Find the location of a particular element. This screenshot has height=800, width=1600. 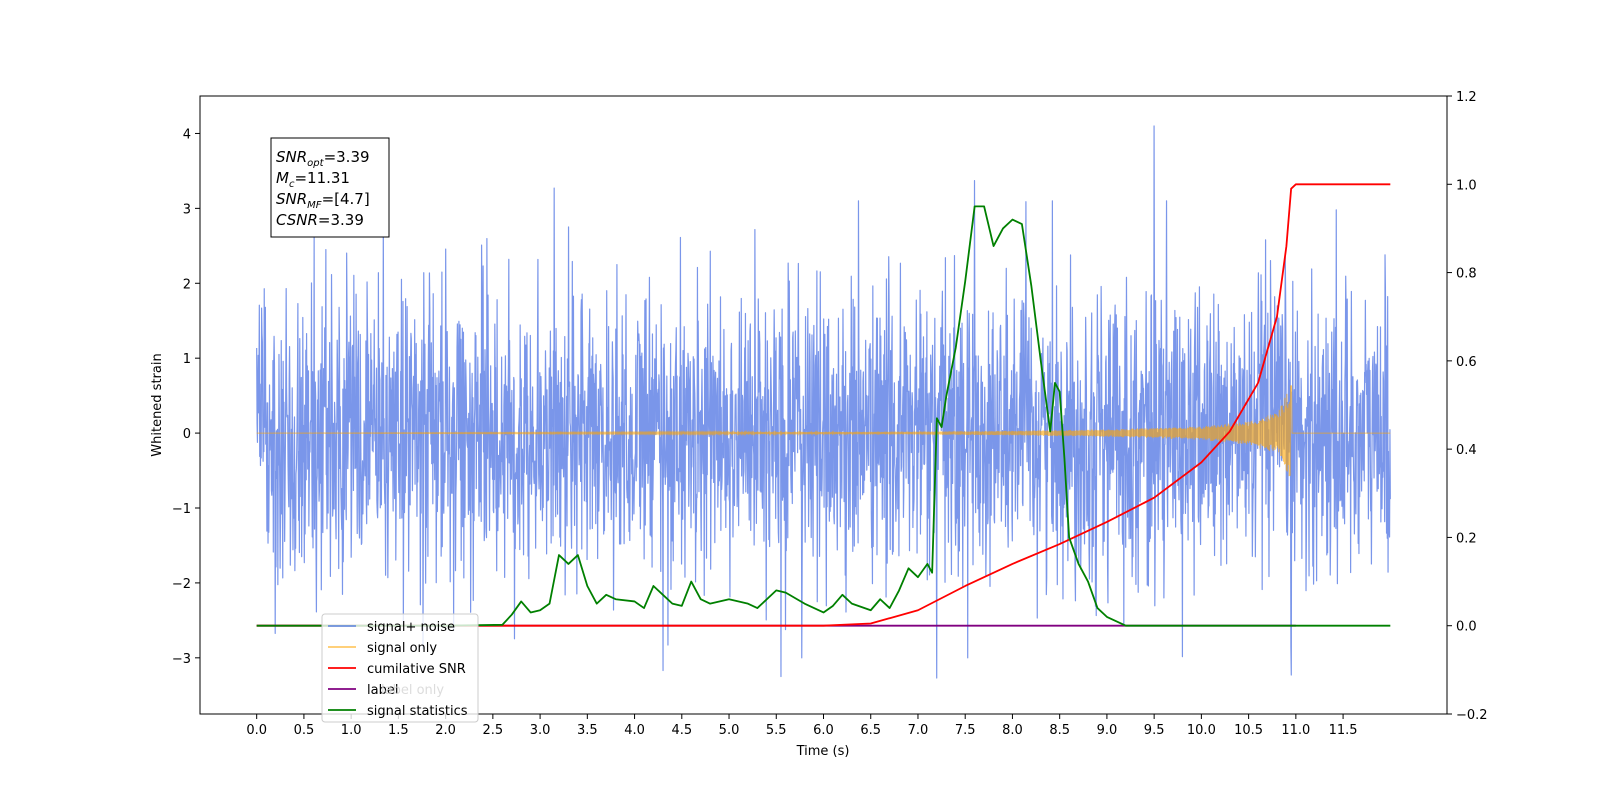

x-axis-label: Time (s) is located at coordinates (823, 751).